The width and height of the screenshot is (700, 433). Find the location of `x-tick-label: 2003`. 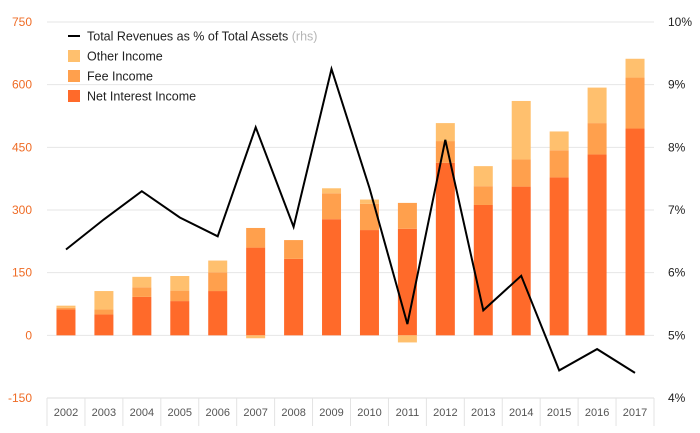

x-tick-label: 2003 is located at coordinates (104, 413).